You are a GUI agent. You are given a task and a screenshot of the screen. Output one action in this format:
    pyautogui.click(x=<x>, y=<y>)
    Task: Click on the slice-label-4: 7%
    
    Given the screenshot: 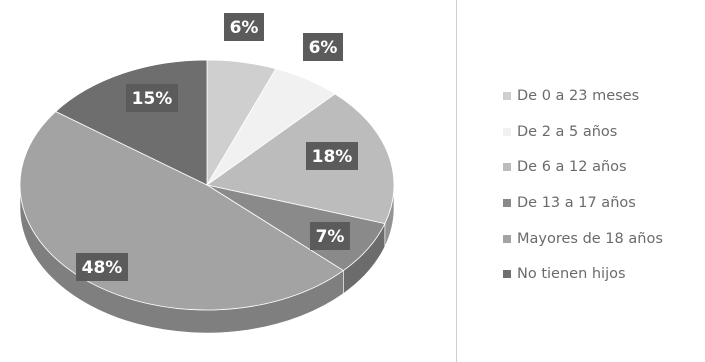 What is the action you would take?
    pyautogui.click(x=330, y=236)
    